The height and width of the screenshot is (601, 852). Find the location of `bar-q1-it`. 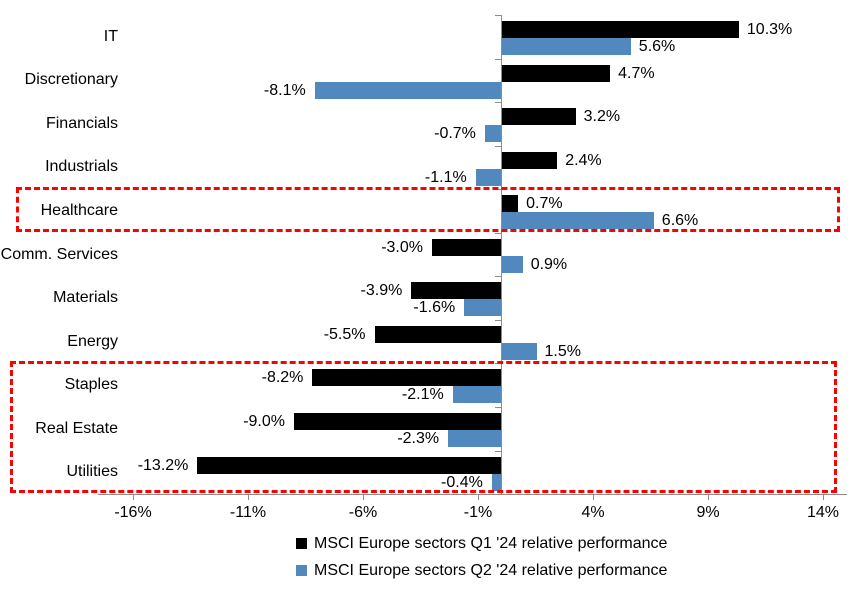

bar-q1-it is located at coordinates (620, 29).